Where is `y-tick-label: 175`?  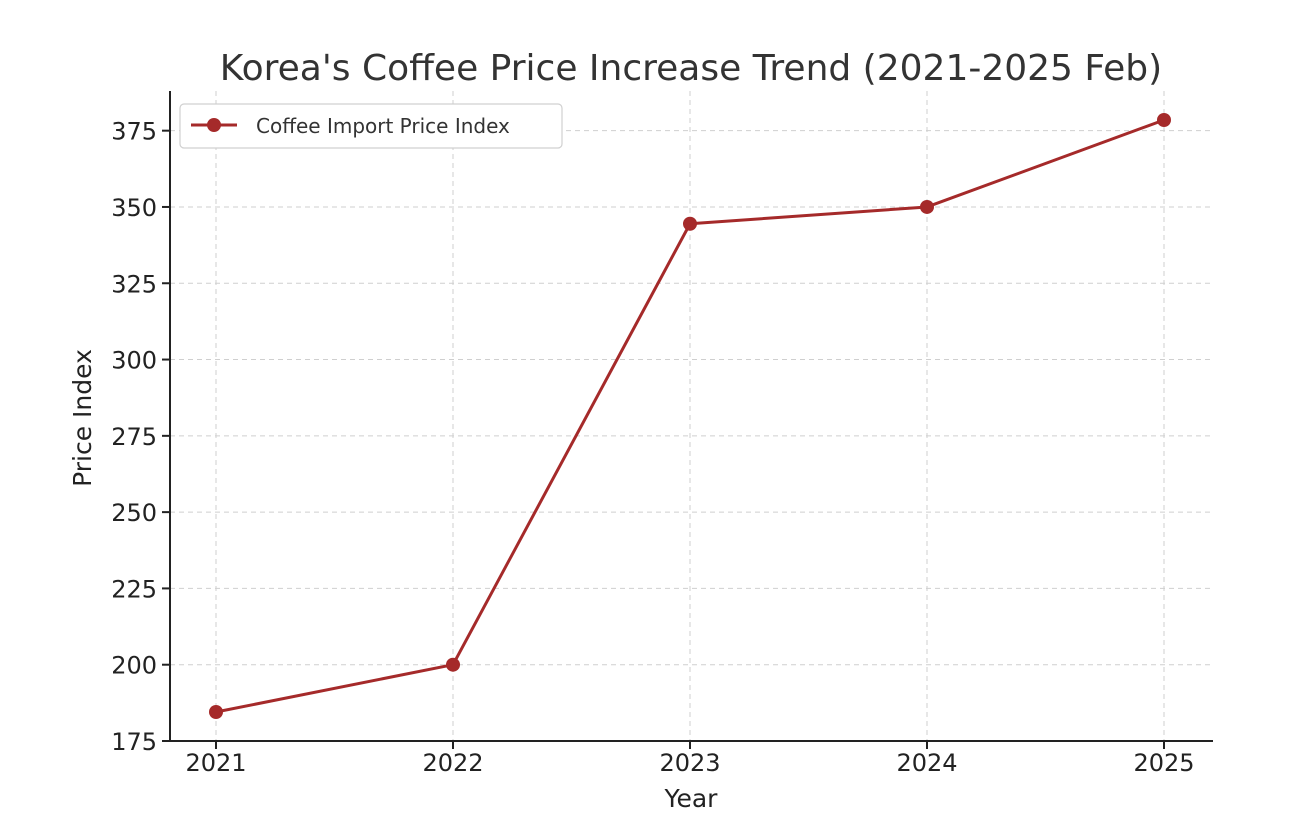 y-tick-label: 175 is located at coordinates (134, 742).